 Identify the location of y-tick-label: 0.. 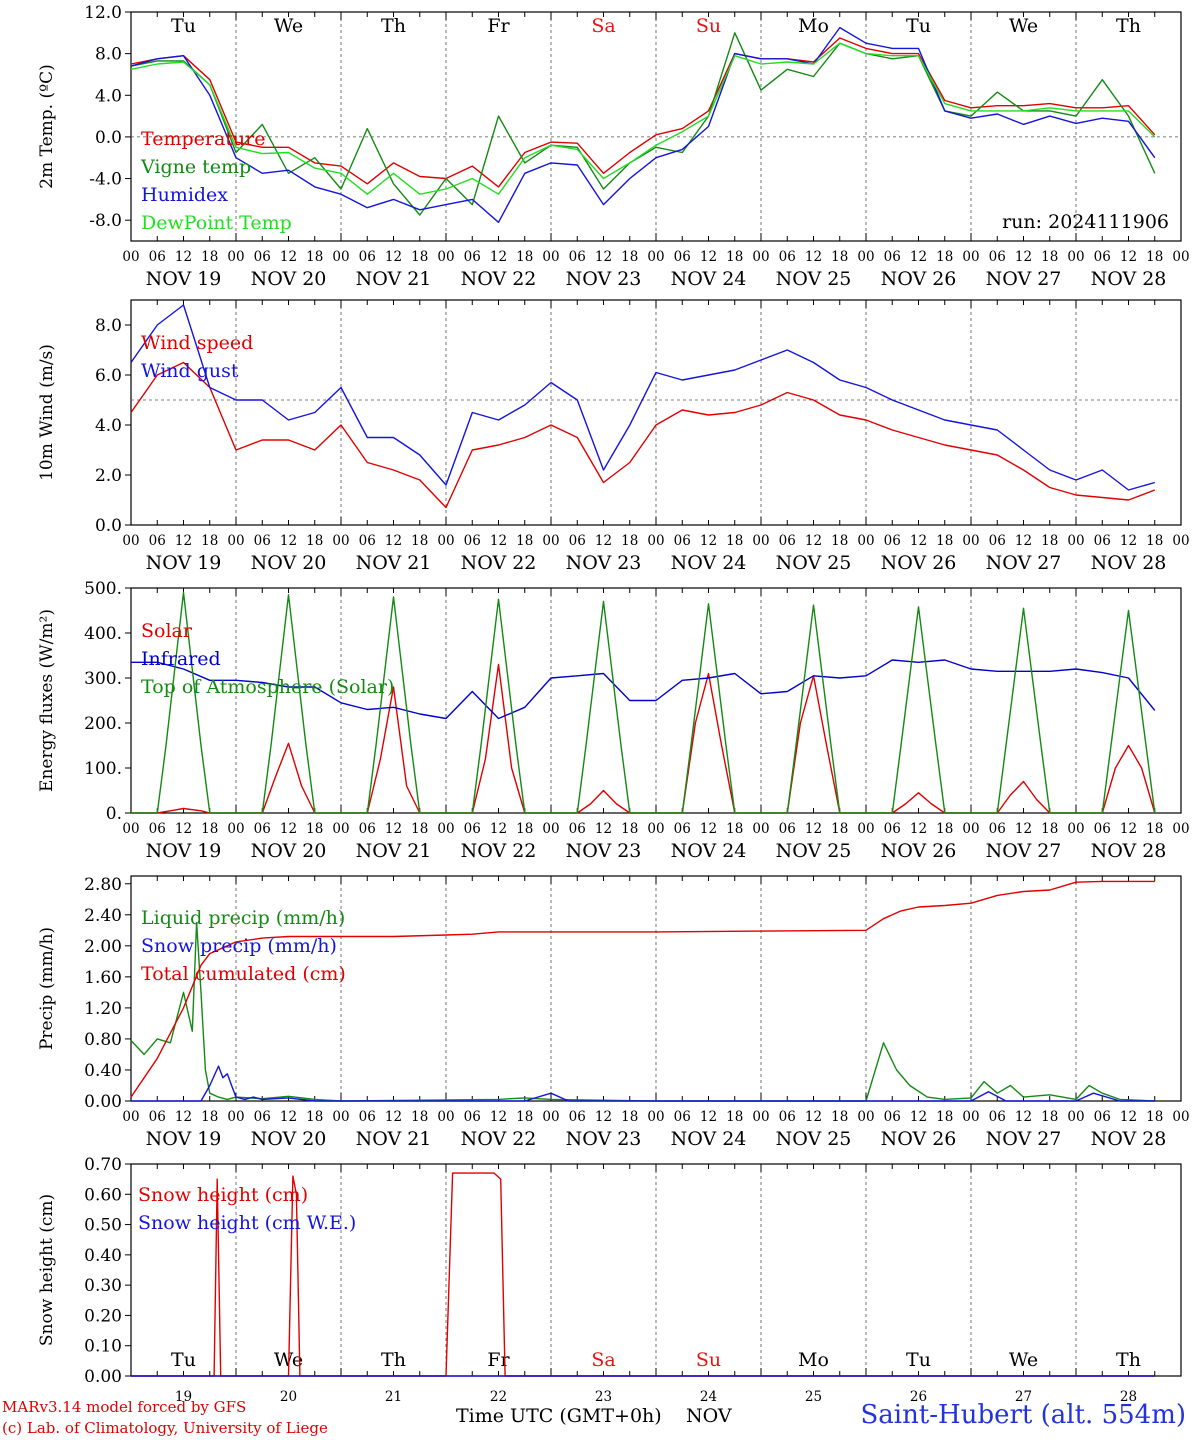
(114, 814).